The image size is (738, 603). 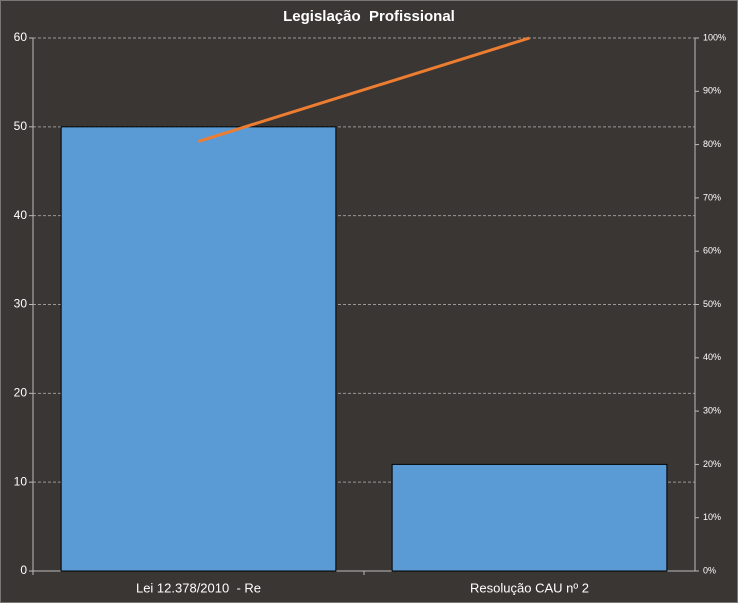 What do you see at coordinates (21, 481) in the screenshot?
I see `y-tick-label: 10` at bounding box center [21, 481].